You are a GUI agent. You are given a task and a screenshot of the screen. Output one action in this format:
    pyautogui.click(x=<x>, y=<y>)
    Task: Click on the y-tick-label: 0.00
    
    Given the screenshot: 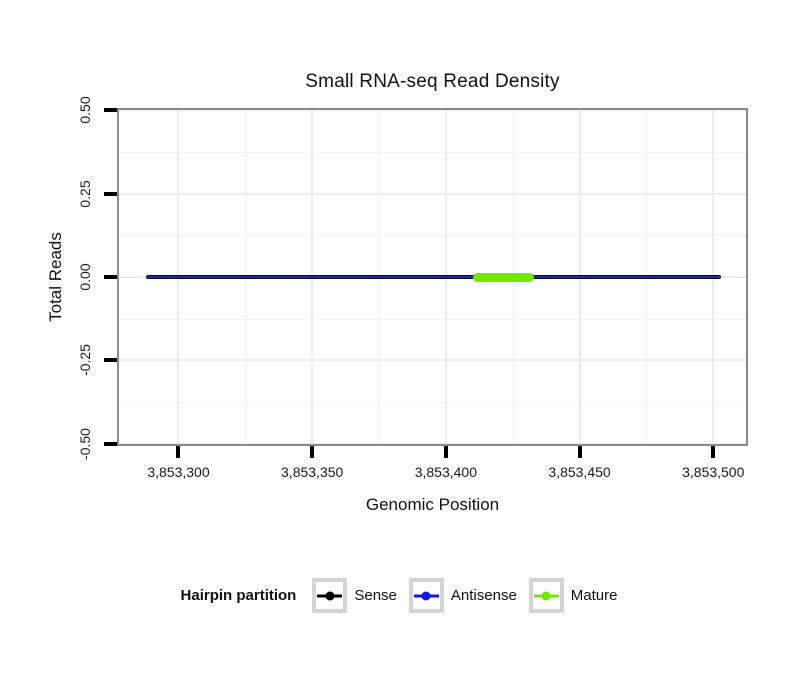 What is the action you would take?
    pyautogui.click(x=85, y=277)
    